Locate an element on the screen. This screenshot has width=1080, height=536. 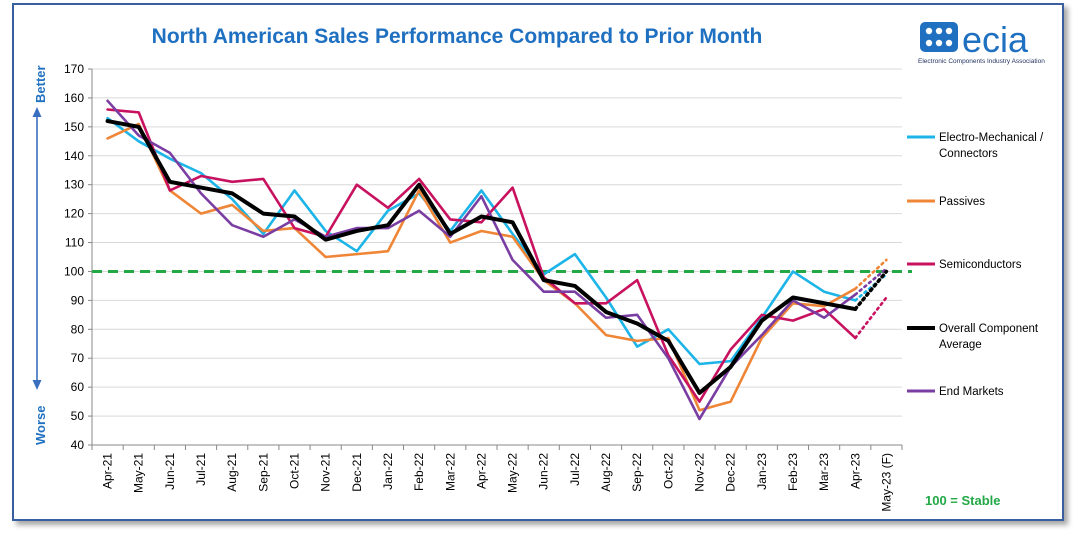
x-tick-label: Jul-21 is located at coordinates (201, 469).